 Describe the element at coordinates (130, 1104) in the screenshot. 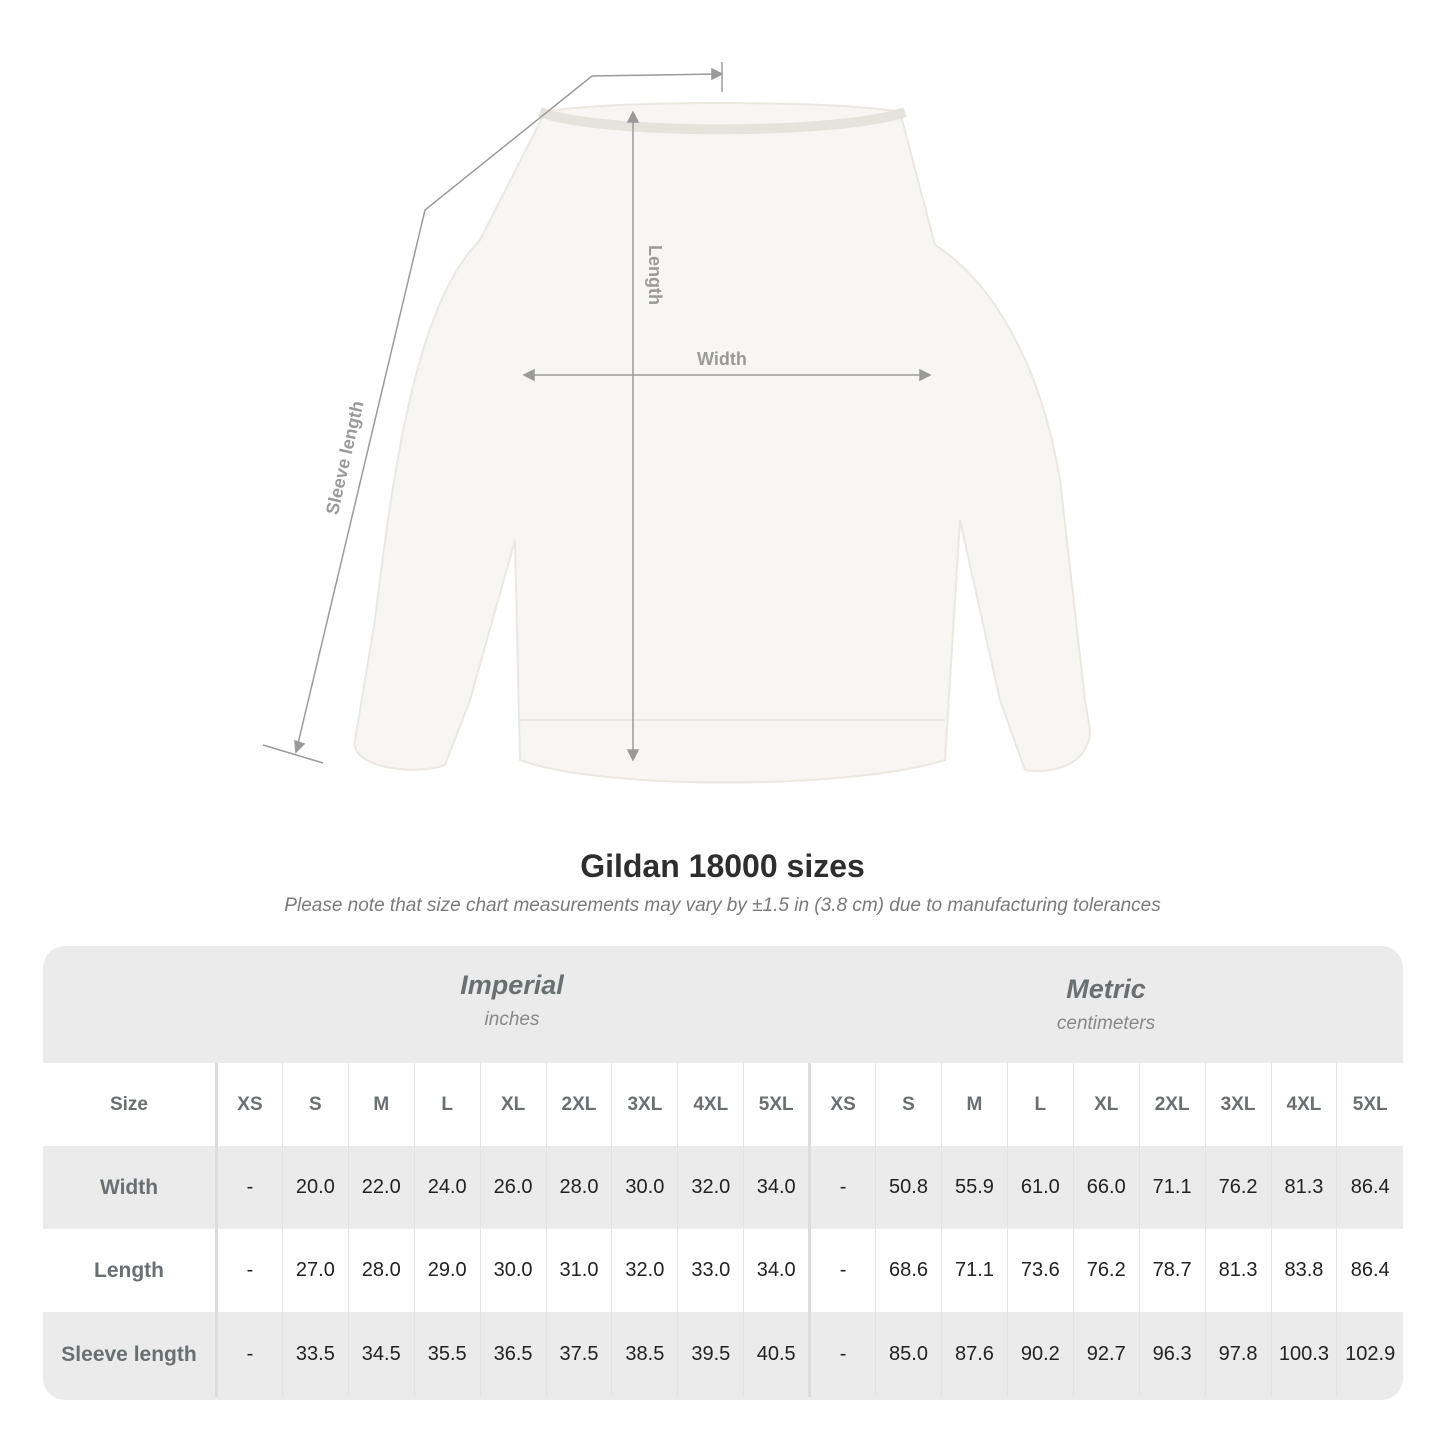

I see `size-header: Size` at that location.